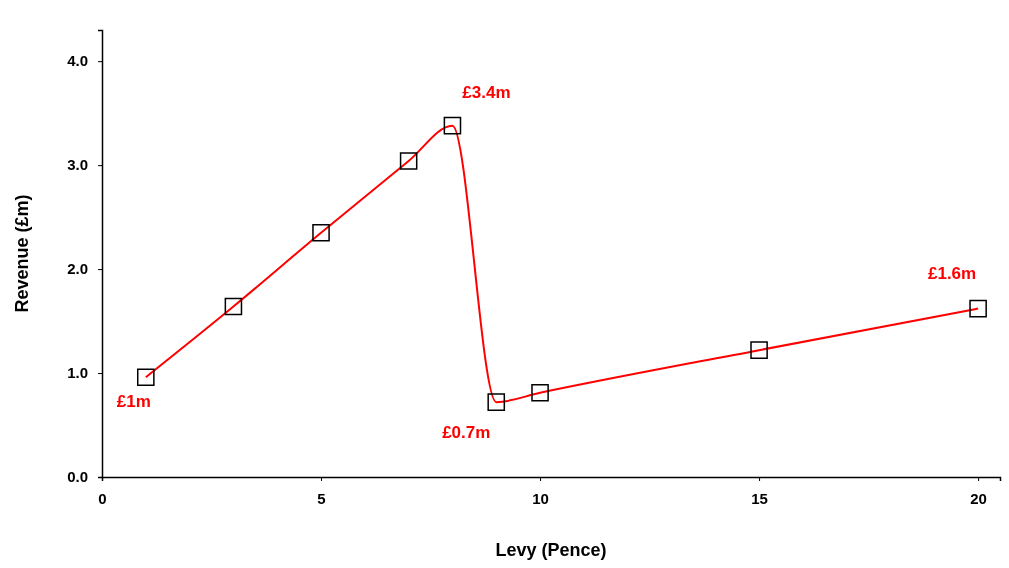 This screenshot has height=568, width=1009. What do you see at coordinates (486, 92) in the screenshot?
I see `annotation: £3.4m` at bounding box center [486, 92].